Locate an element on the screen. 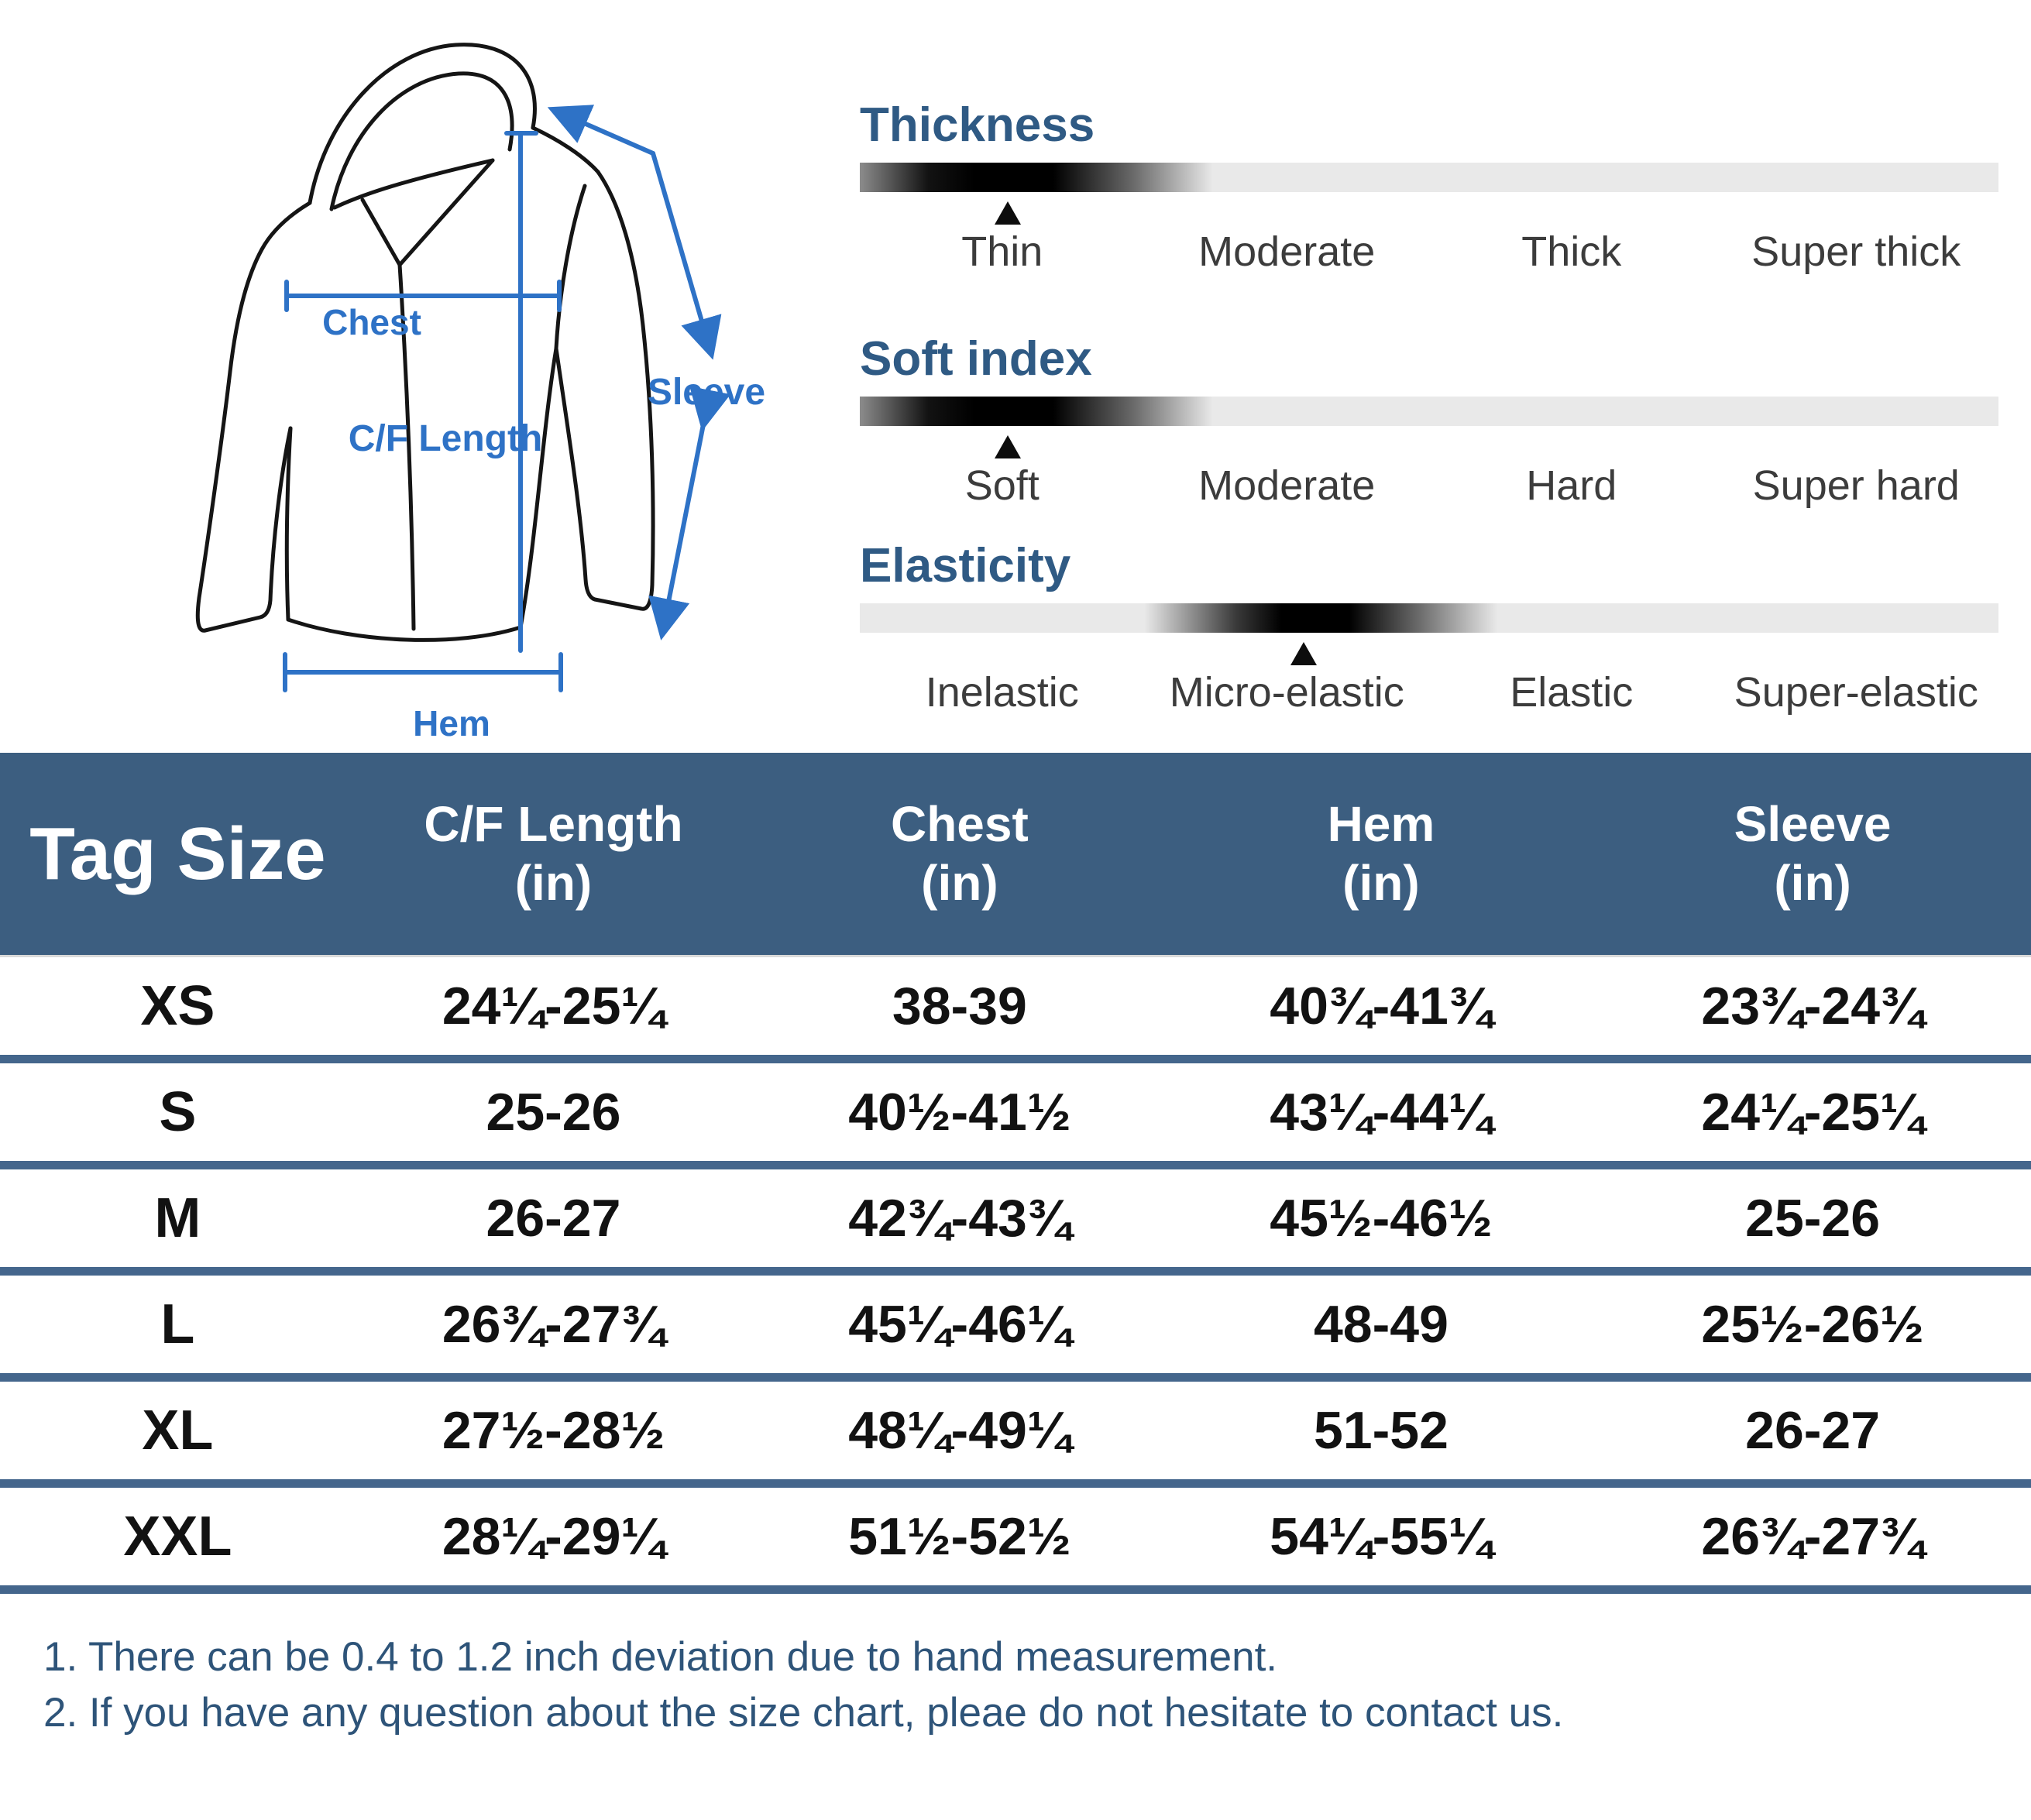 The image size is (2031, 1820). hem-label: Hem is located at coordinates (451, 723).